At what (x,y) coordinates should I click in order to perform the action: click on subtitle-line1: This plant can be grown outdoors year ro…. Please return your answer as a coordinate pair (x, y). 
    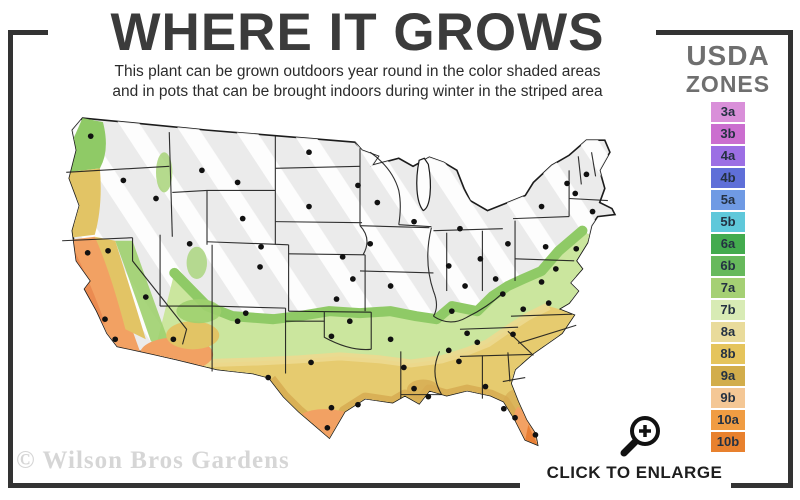
    Looking at the image, I should click on (357, 71).